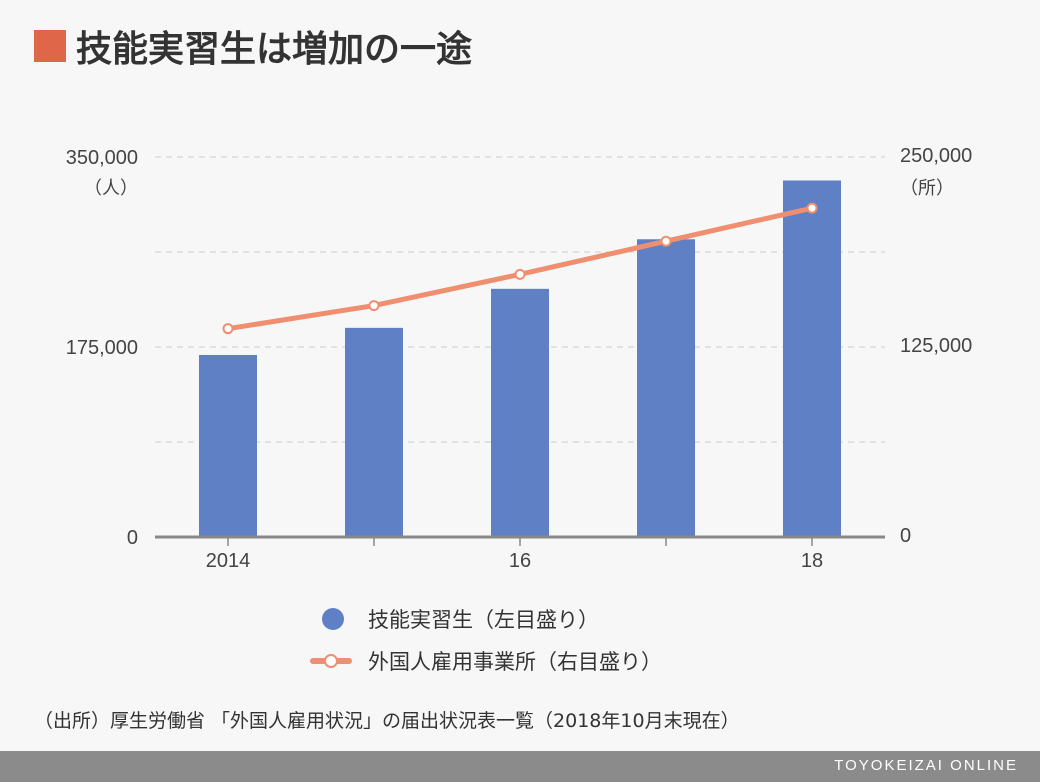  What do you see at coordinates (483, 620) in the screenshot?
I see `legend-bar-label: 技能実習生（左目盛り）` at bounding box center [483, 620].